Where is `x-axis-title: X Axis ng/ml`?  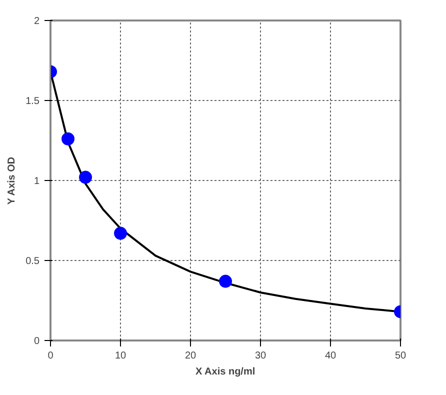 x-axis-title: X Axis ng/ml is located at coordinates (225, 372).